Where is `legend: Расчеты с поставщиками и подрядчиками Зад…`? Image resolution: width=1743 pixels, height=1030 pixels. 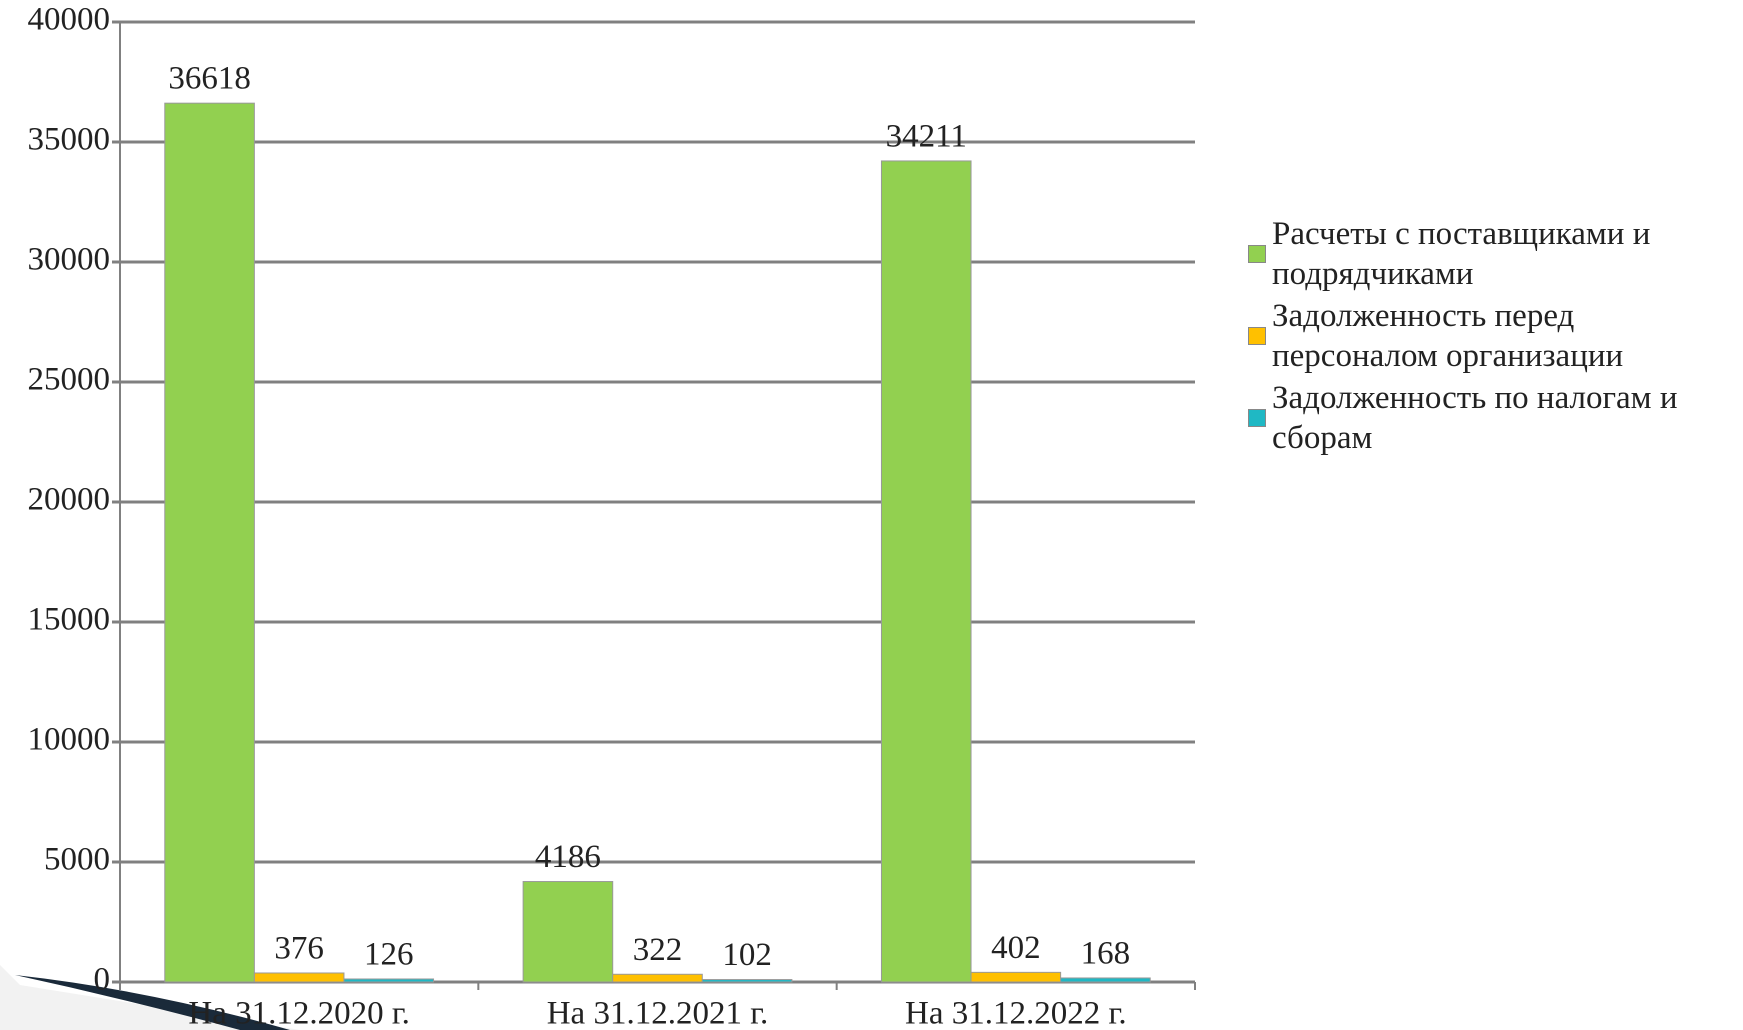 legend: Расчеты с поставщиками и подрядчиками Зад… is located at coordinates (1493, 337).